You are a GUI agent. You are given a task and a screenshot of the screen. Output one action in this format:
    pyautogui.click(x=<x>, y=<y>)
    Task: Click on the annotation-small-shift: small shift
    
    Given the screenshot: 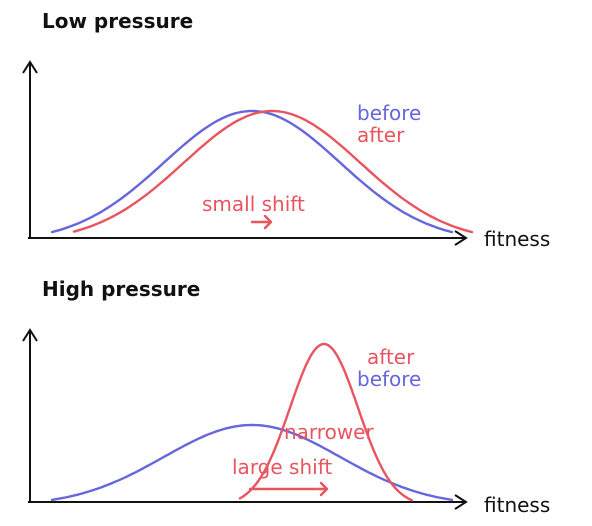 What is the action you would take?
    pyautogui.click(x=253, y=204)
    